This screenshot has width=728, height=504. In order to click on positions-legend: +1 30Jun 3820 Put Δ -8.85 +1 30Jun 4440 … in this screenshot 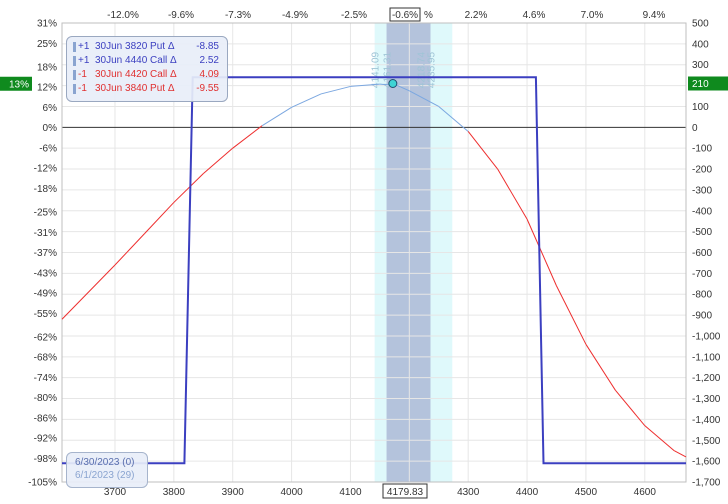, I will do `click(147, 69)`.